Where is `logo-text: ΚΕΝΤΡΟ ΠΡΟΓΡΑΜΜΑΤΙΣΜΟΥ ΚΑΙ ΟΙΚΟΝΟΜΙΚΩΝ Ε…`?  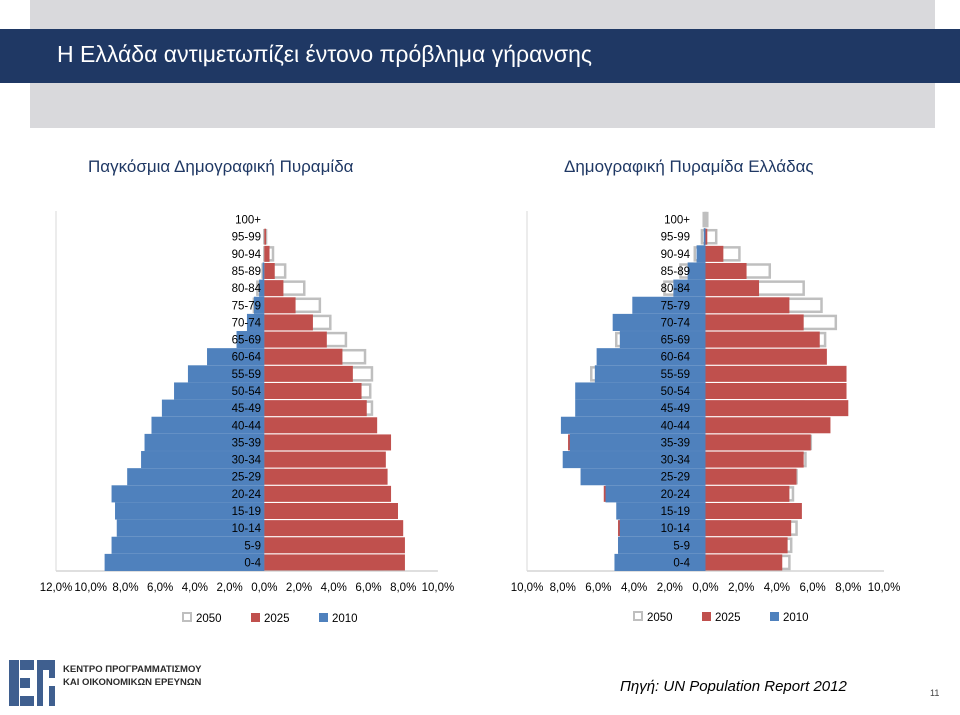 logo-text: ΚΕΝΤΡΟ ΠΡΟΓΡΑΜΜΑΤΙΣΜΟΥ ΚΑΙ ΟΙΚΟΝΟΜΙΚΩΝ Ε… is located at coordinates (132, 676).